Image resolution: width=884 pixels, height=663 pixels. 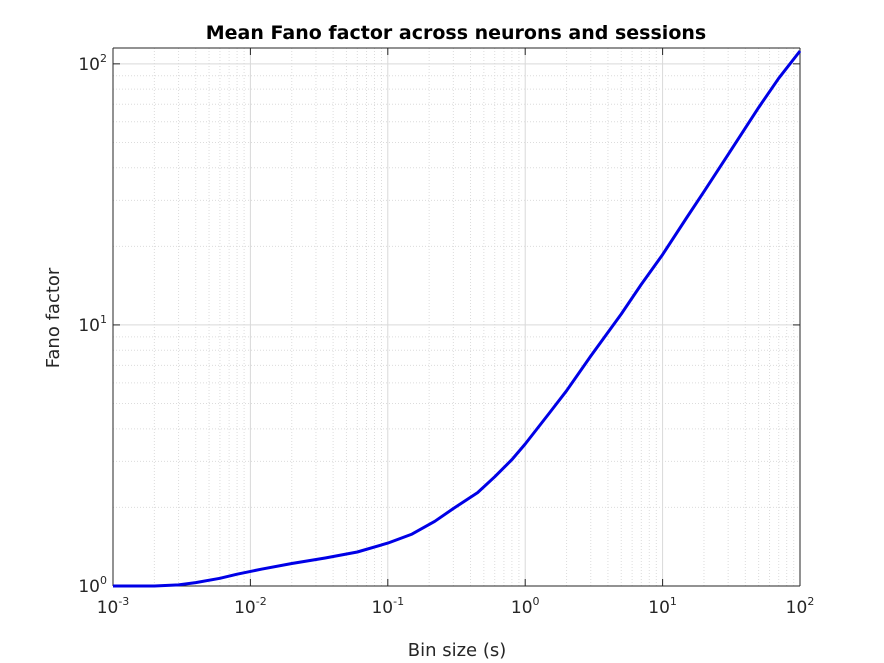 What do you see at coordinates (53, 317) in the screenshot?
I see `y-axis-label: Fano factor` at bounding box center [53, 317].